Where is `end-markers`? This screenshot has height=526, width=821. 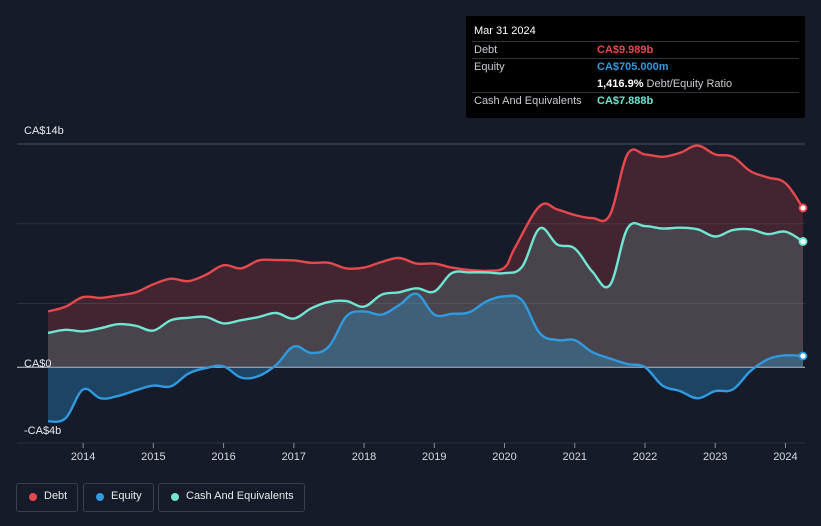
end-markers is located at coordinates (803, 282).